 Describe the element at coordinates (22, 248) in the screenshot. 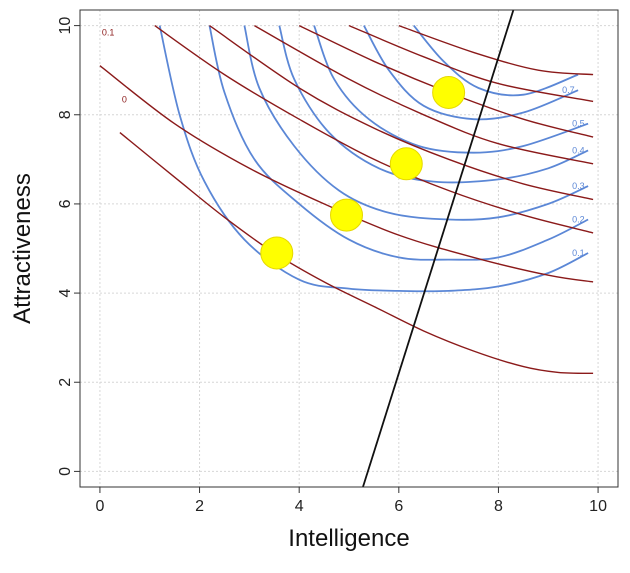

I see `y-axis-title: Attractiveness` at that location.